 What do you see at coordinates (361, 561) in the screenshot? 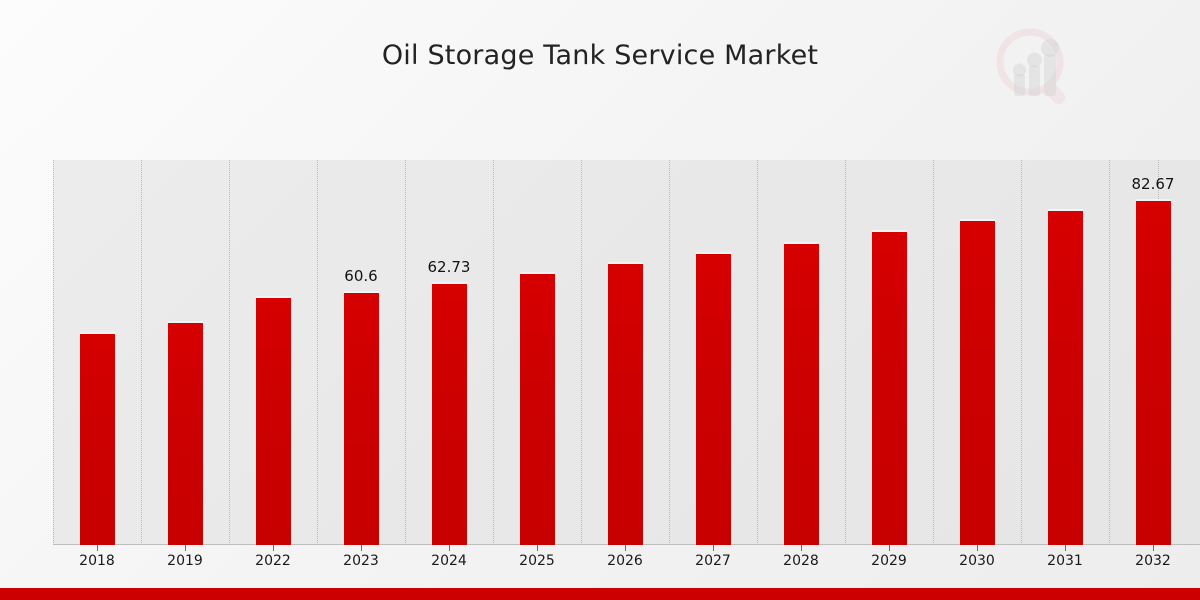
I see `x-axis-tick-label: 2023` at bounding box center [361, 561].